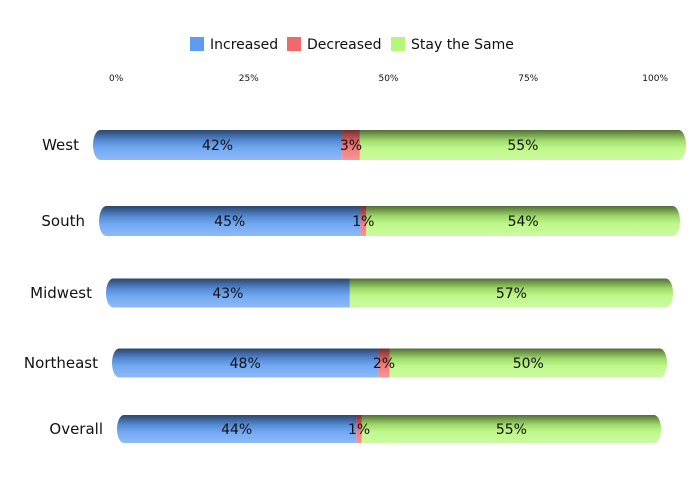 The height and width of the screenshot is (500, 700). I want to click on data-label-west-increased: 42%, so click(217, 146).